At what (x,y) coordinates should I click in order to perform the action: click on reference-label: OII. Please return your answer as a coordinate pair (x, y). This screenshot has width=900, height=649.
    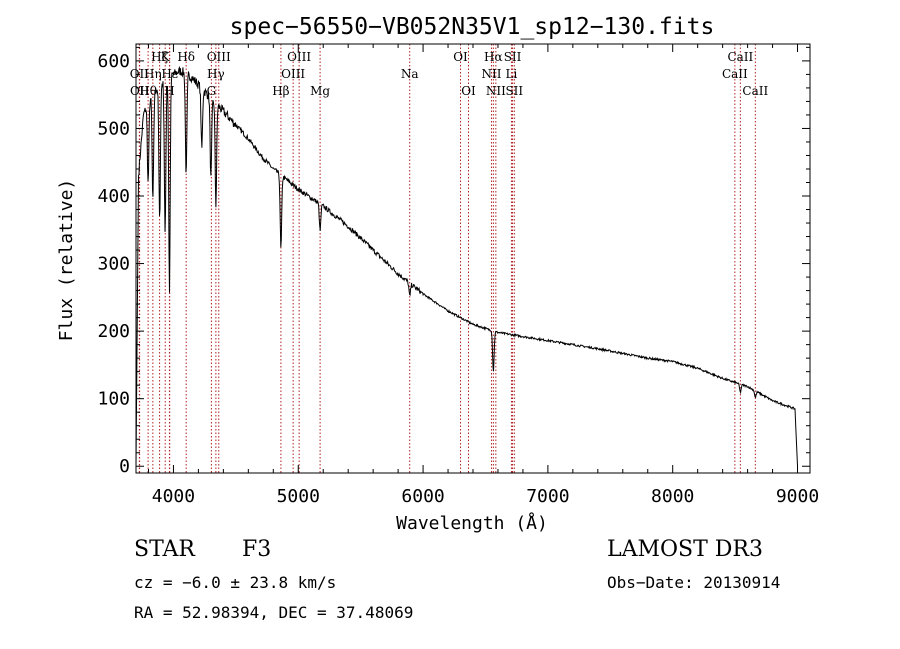
    Looking at the image, I should click on (140, 91).